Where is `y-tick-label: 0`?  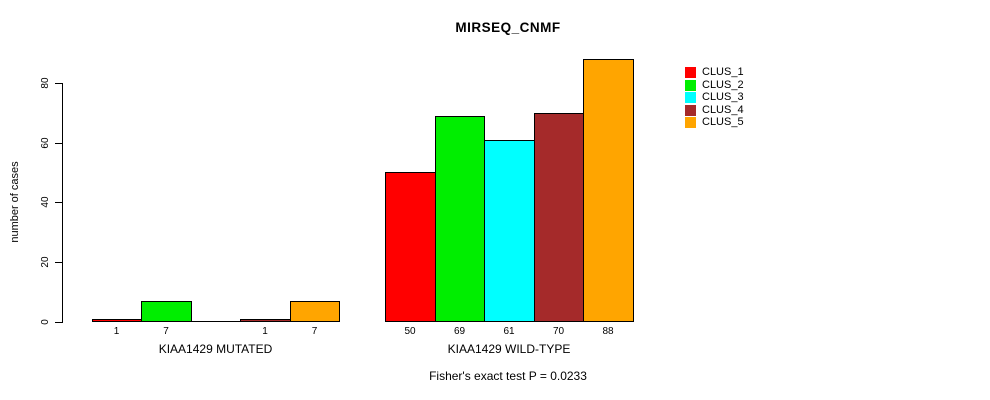 y-tick-label: 0 is located at coordinates (45, 322).